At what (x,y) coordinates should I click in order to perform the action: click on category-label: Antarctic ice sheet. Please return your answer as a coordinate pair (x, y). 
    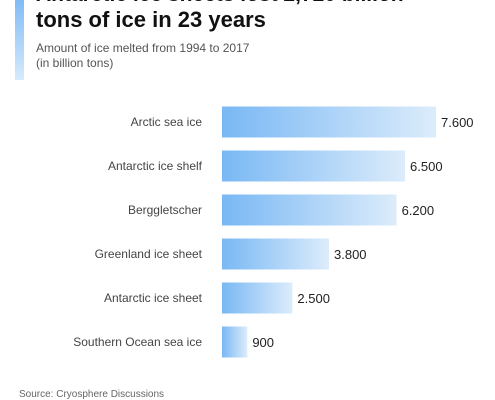
    Looking at the image, I should click on (153, 298).